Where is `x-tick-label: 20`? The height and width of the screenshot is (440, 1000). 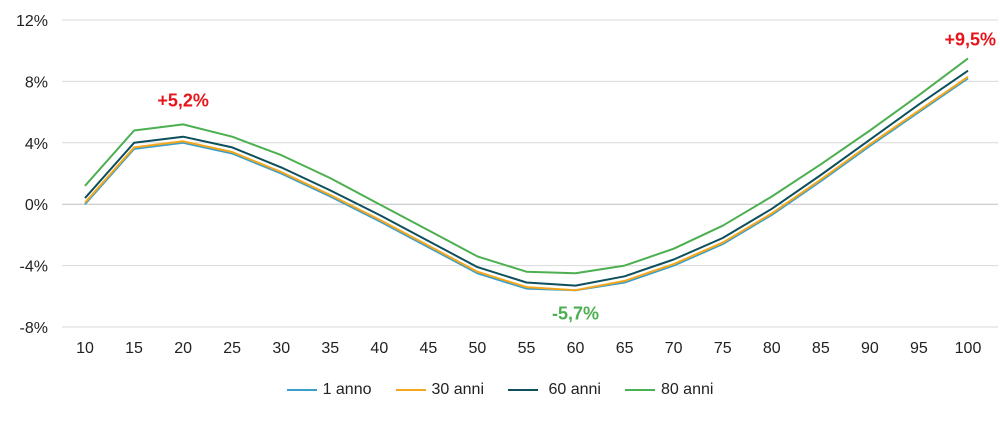 x-tick-label: 20 is located at coordinates (183, 348).